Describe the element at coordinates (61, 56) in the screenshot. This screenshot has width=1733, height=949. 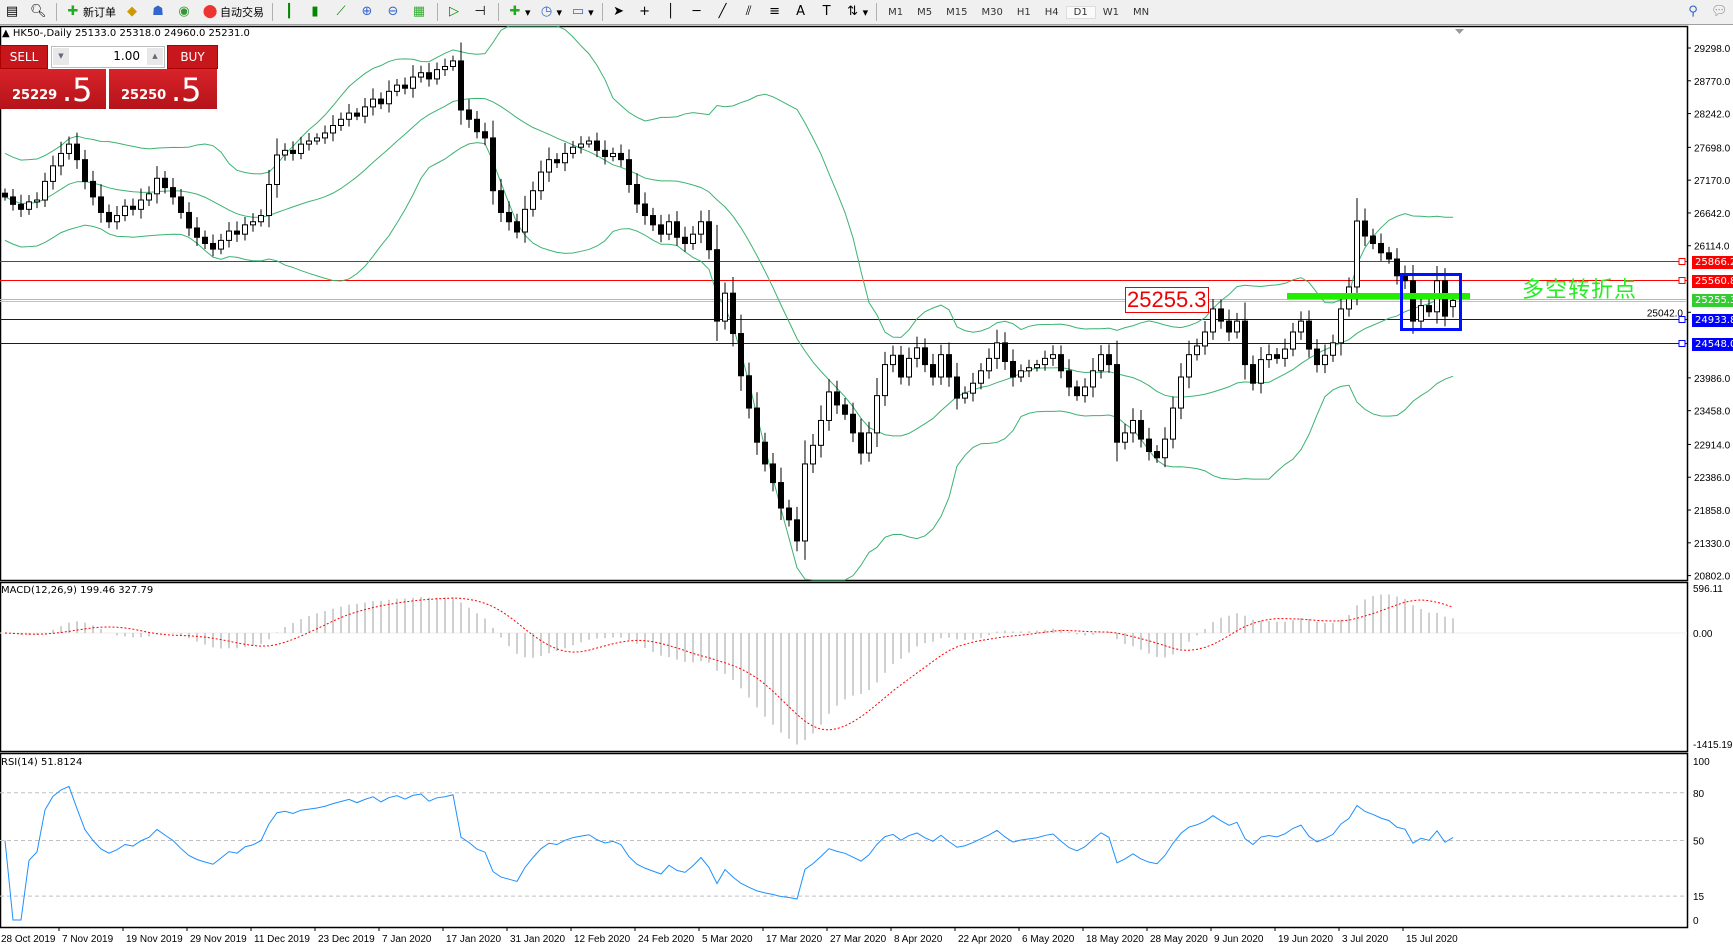
I see `lot-decrease-button: ▼` at that location.